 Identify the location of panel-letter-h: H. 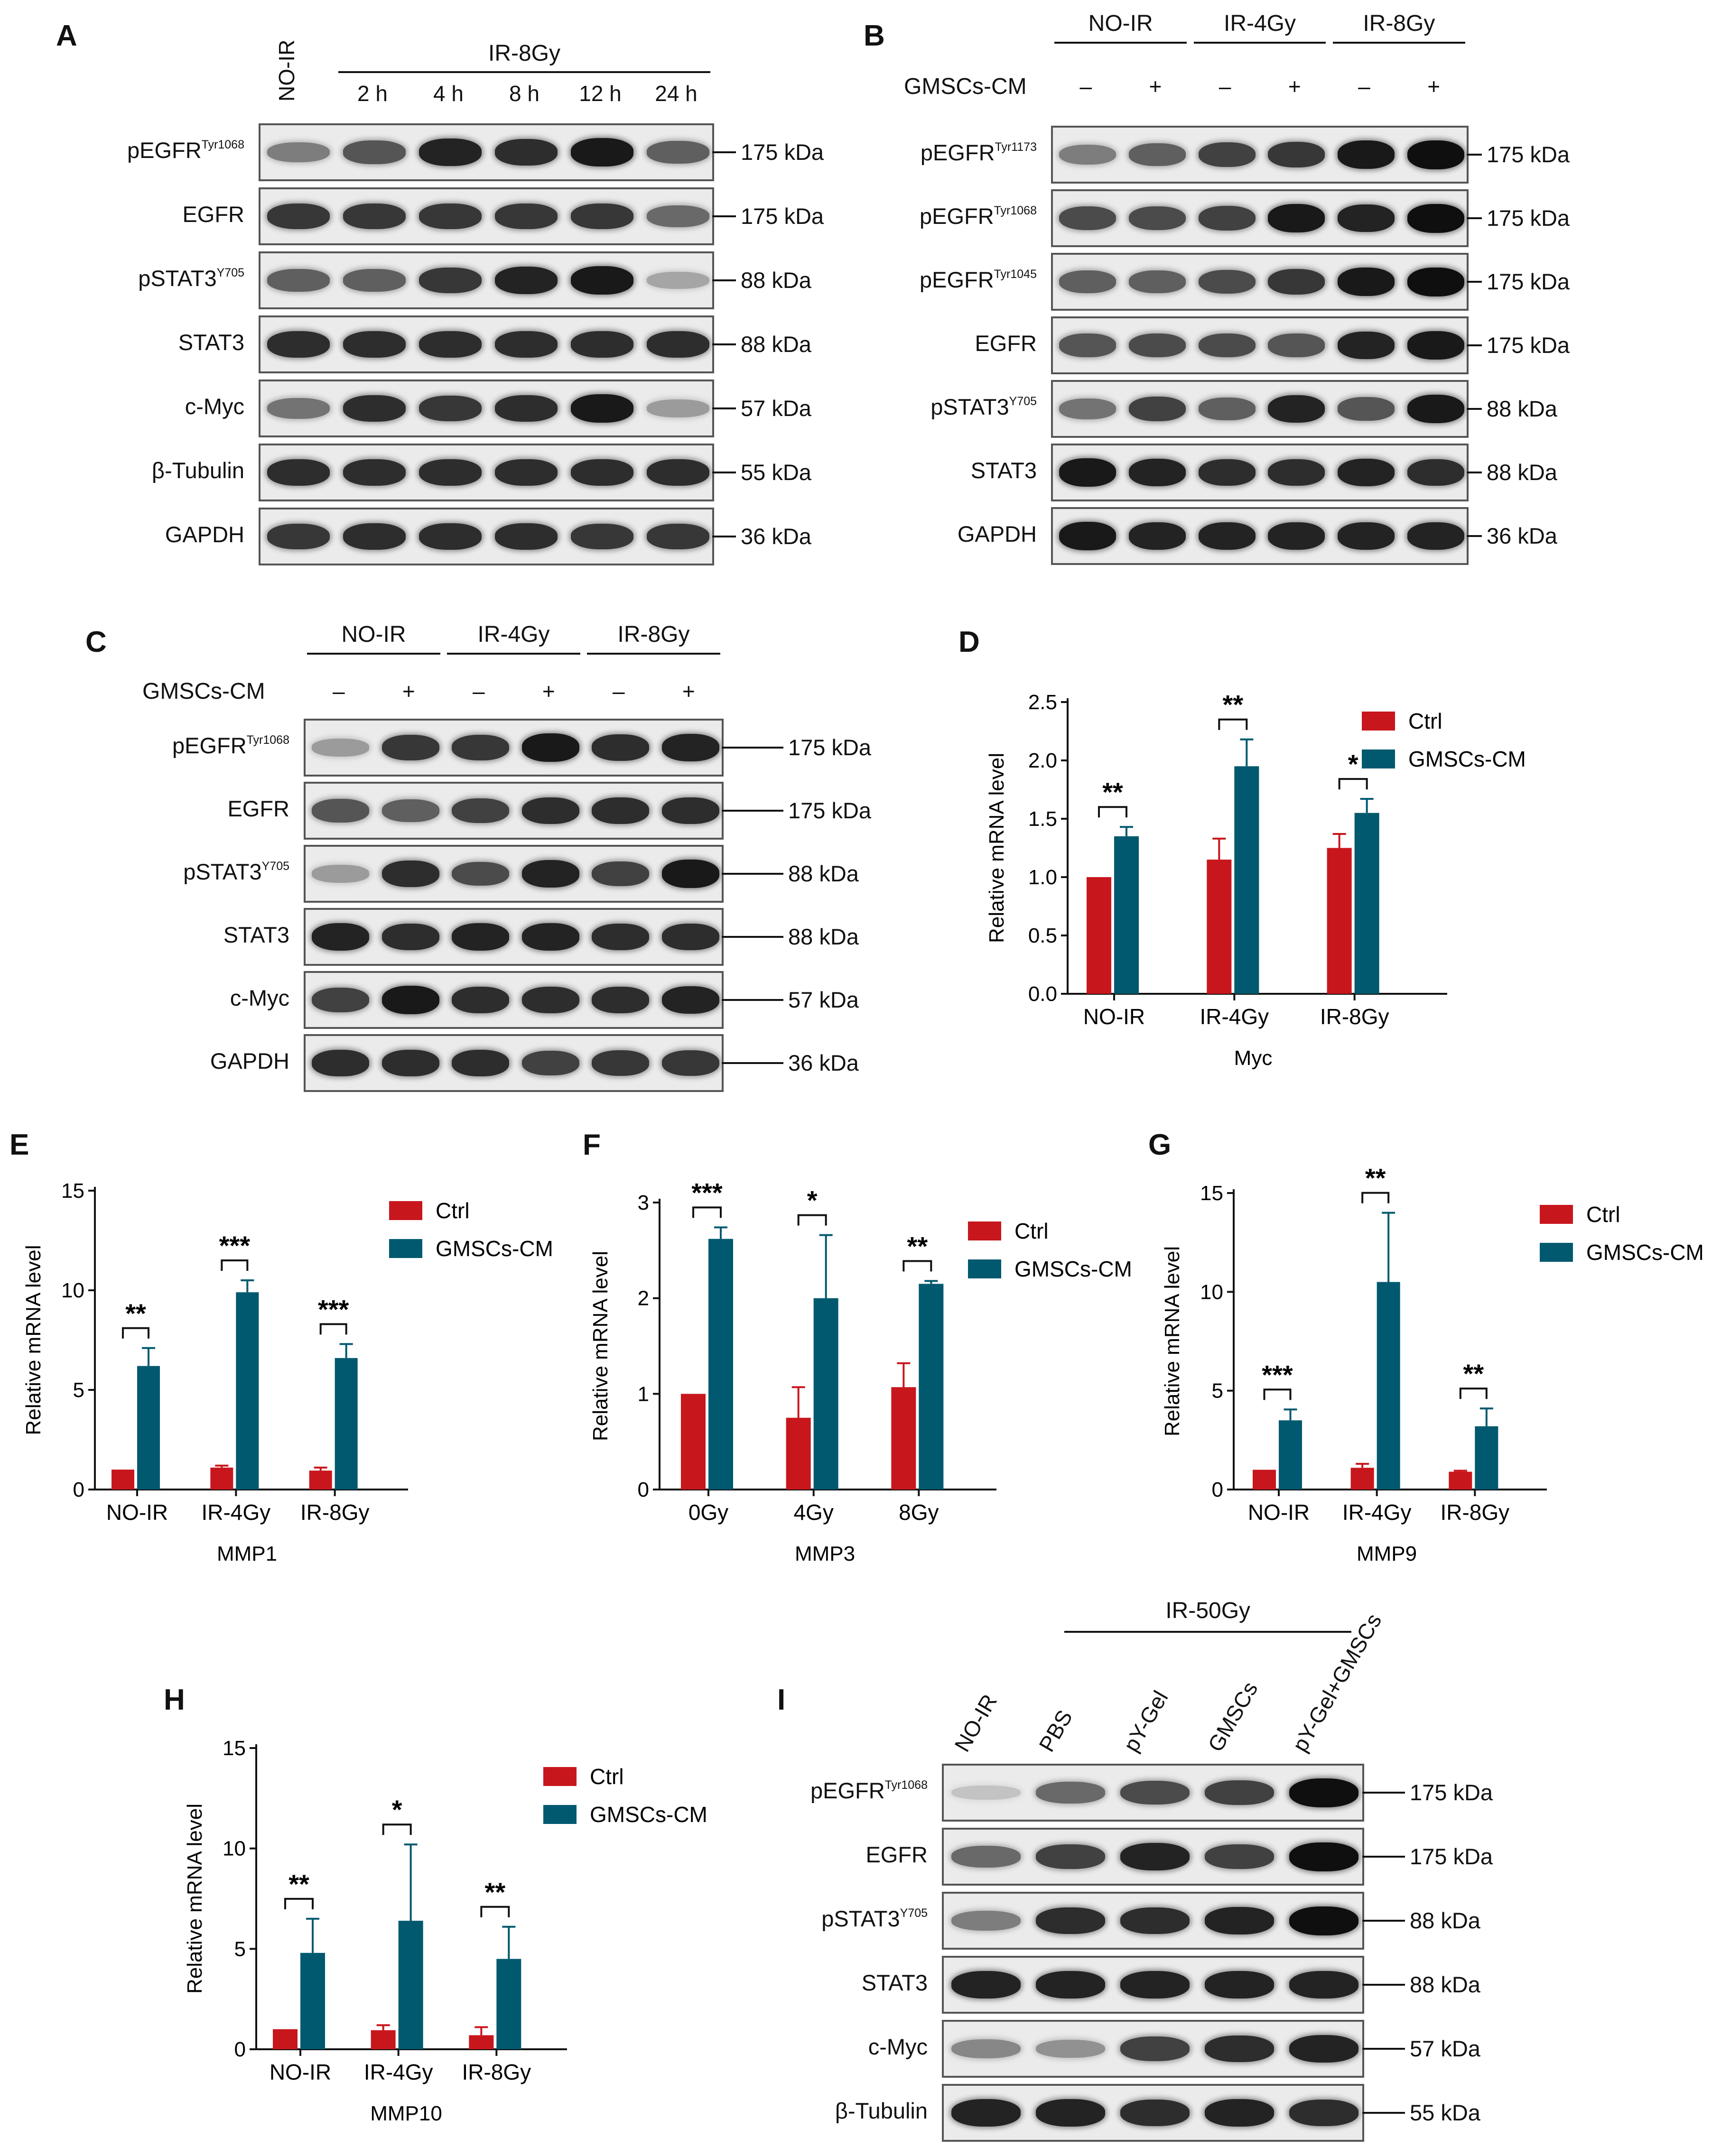
(174, 1700).